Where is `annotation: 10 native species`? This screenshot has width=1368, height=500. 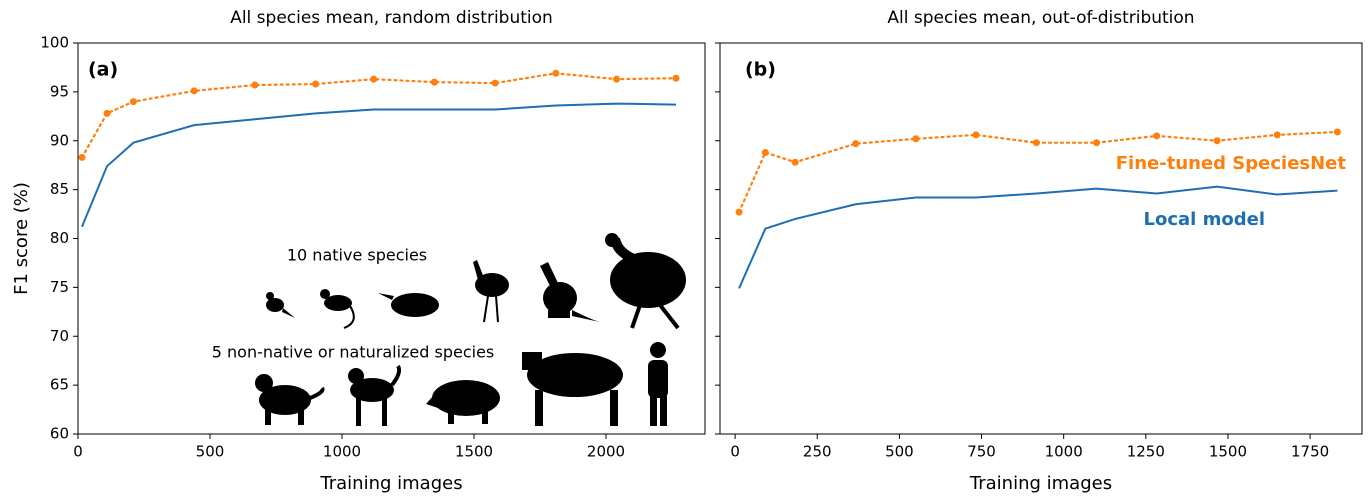 annotation: 10 native species is located at coordinates (357, 255).